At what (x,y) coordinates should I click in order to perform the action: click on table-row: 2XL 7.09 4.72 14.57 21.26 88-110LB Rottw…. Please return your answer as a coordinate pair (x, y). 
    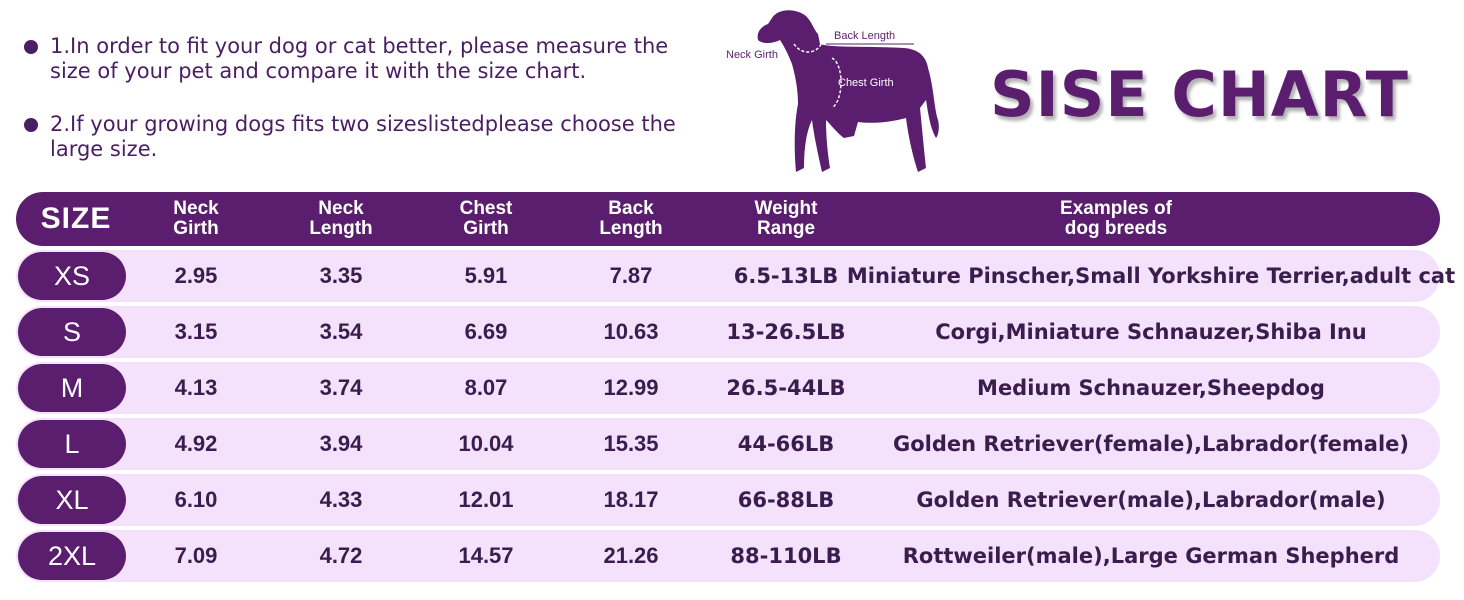
    Looking at the image, I should click on (728, 556).